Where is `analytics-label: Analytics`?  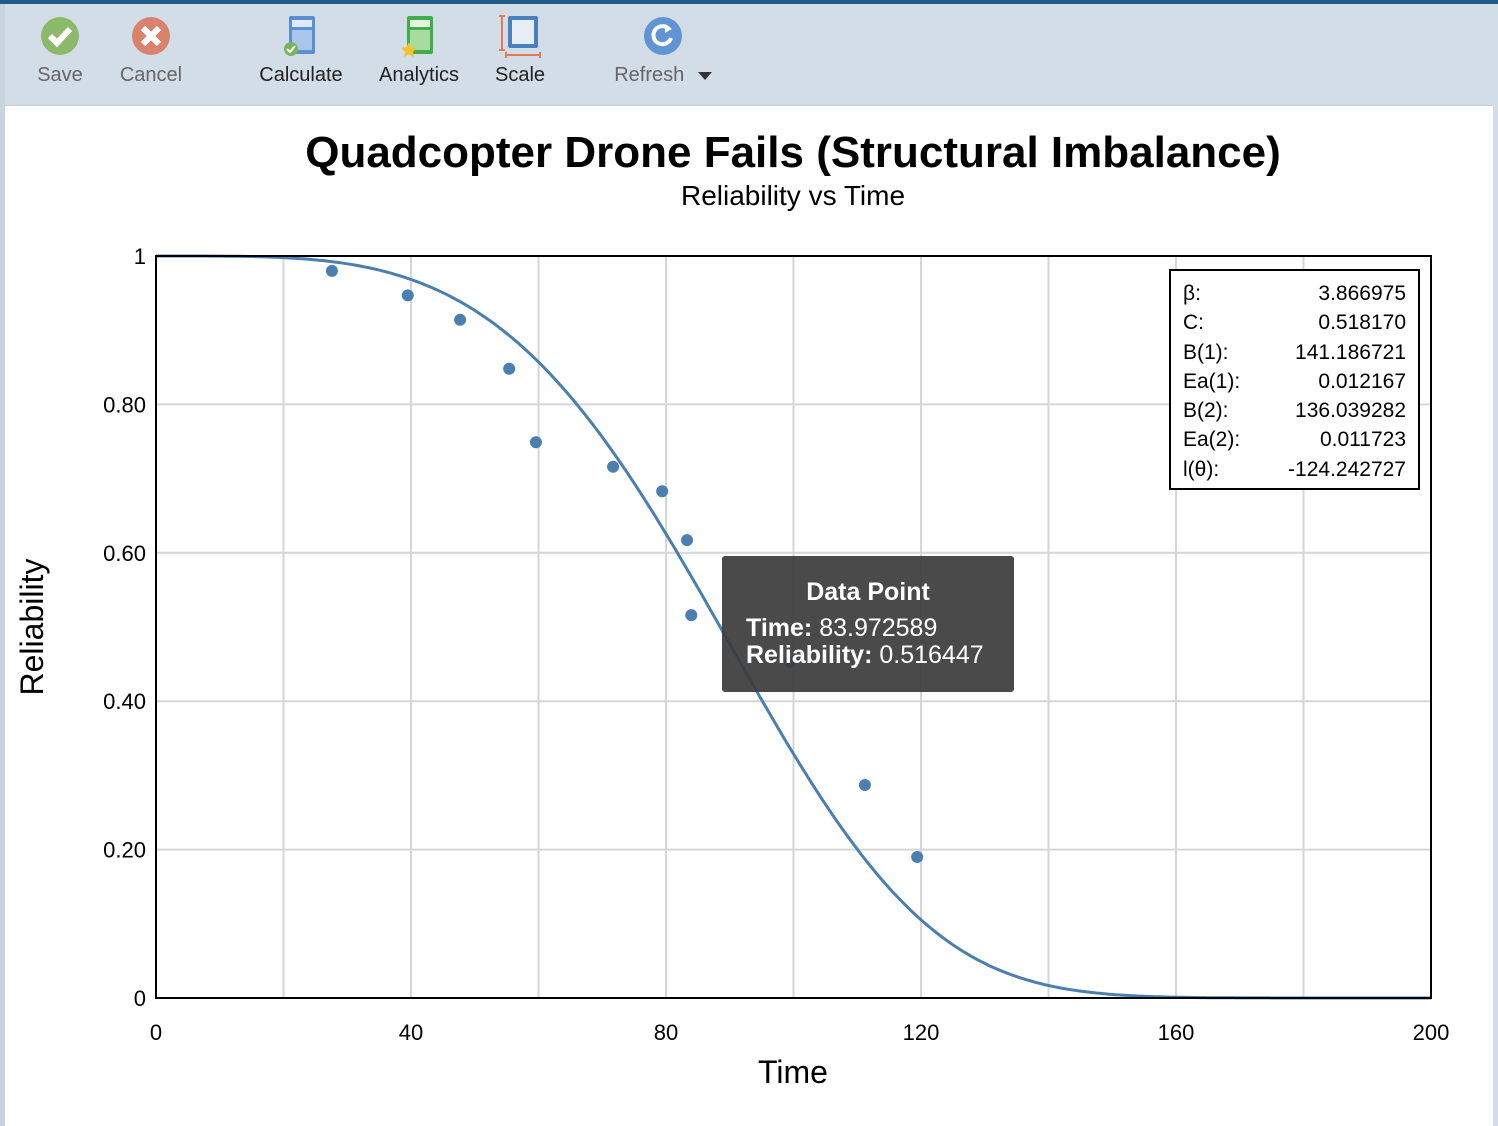
analytics-label: Analytics is located at coordinates (419, 75).